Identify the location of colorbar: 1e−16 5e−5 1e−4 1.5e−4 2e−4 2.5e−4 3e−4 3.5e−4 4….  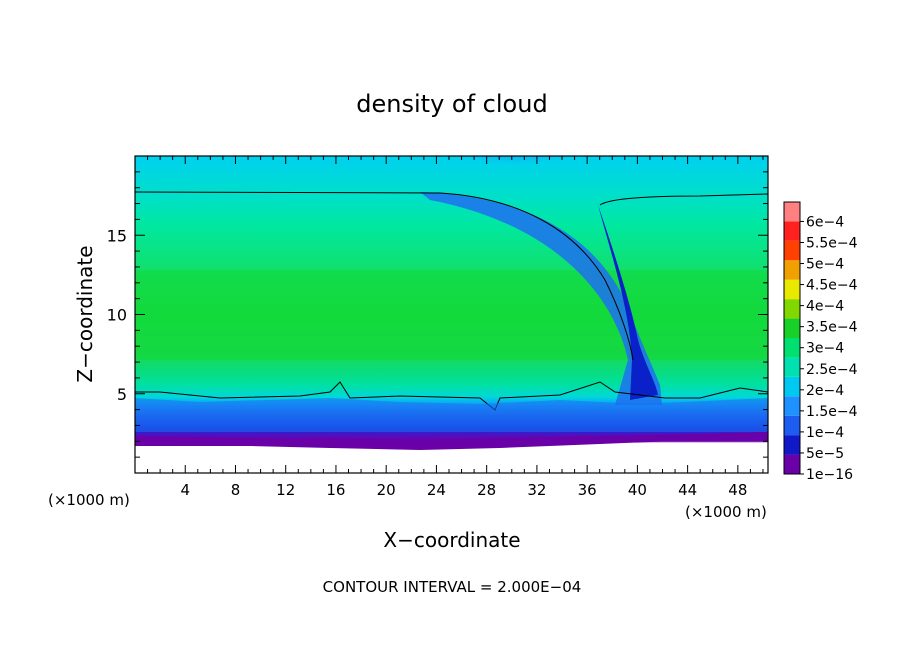
(820, 342).